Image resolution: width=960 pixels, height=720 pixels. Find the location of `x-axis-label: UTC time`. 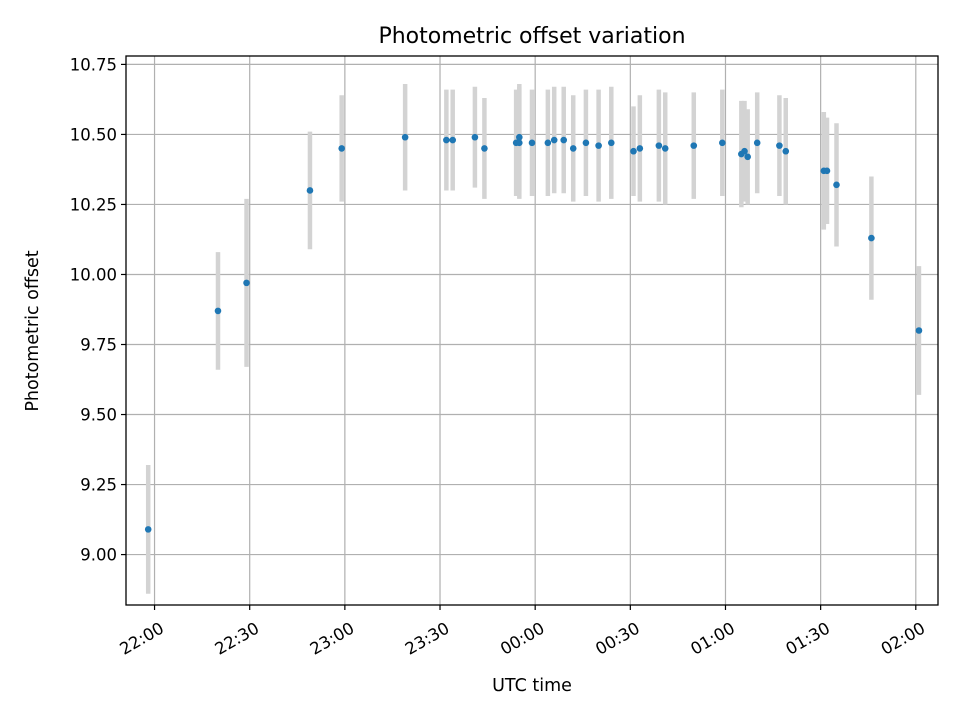

x-axis-label: UTC time is located at coordinates (532, 686).